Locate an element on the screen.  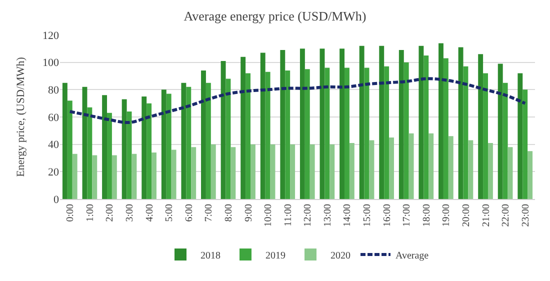
y-tick-label: 0 is located at coordinates (57, 200).